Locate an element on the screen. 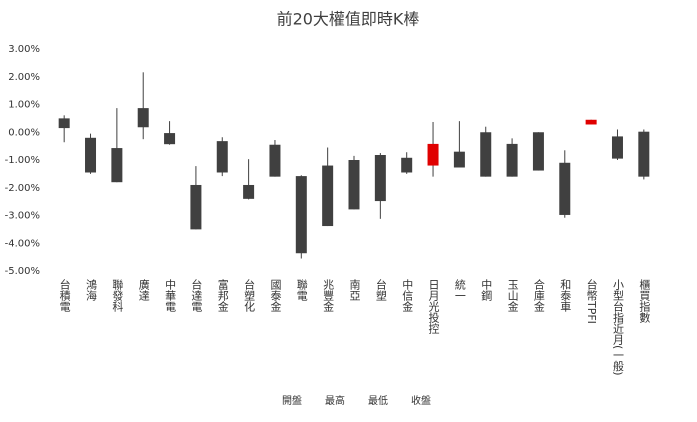 The width and height of the screenshot is (697, 422). x-tick-label: 和泰車 is located at coordinates (565, 296).